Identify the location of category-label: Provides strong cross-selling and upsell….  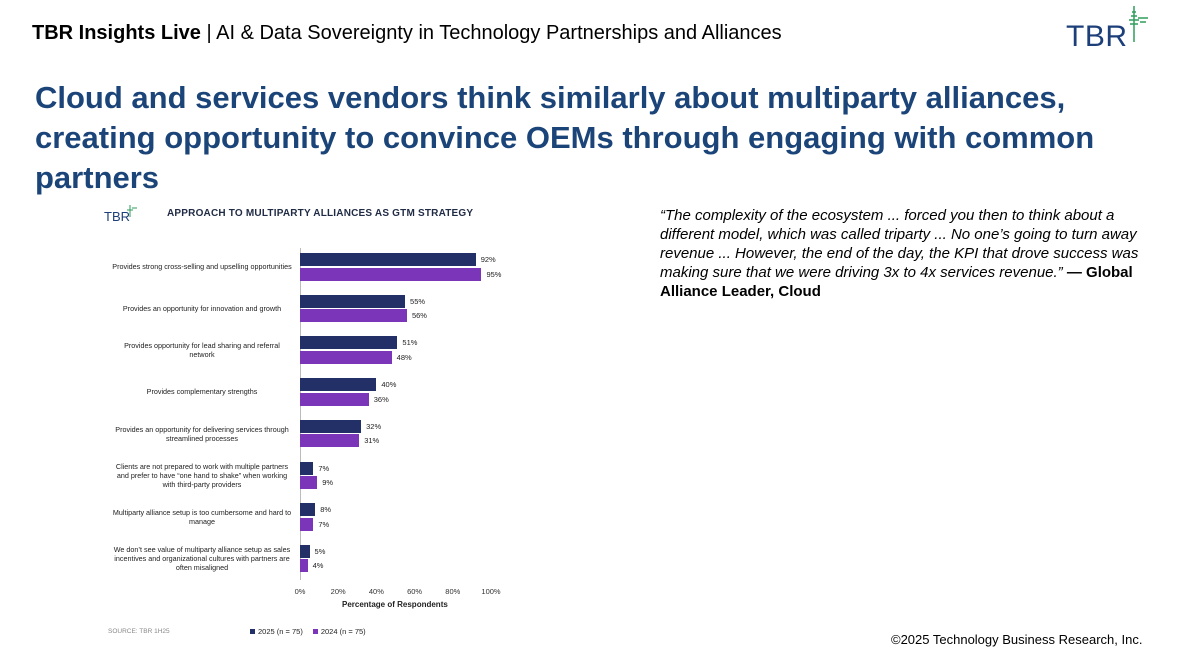
(202, 267).